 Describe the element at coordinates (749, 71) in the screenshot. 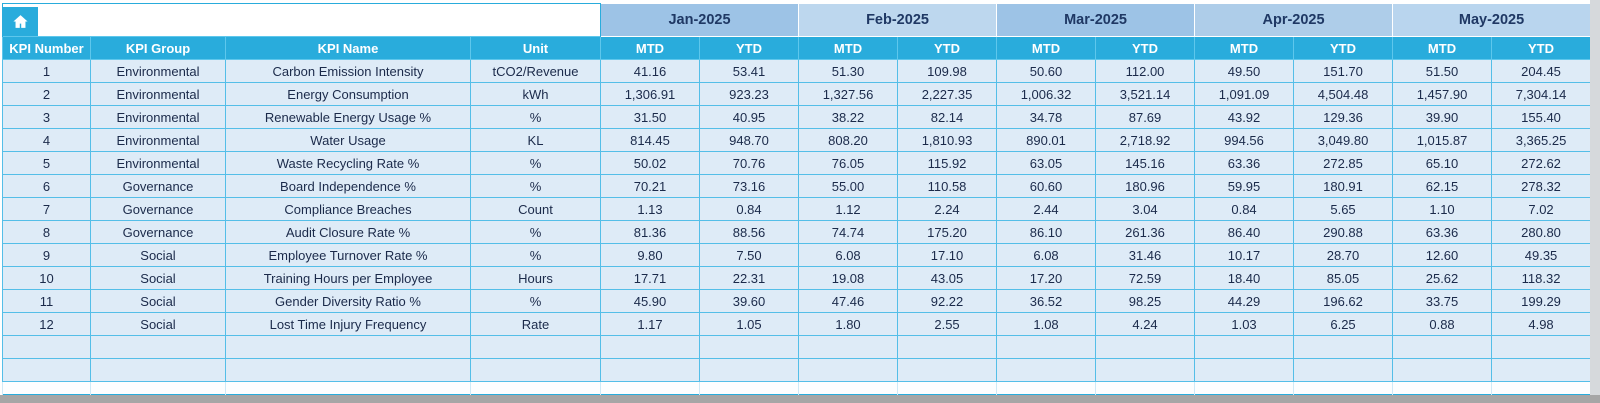

I see `cell-value: 53.41` at that location.